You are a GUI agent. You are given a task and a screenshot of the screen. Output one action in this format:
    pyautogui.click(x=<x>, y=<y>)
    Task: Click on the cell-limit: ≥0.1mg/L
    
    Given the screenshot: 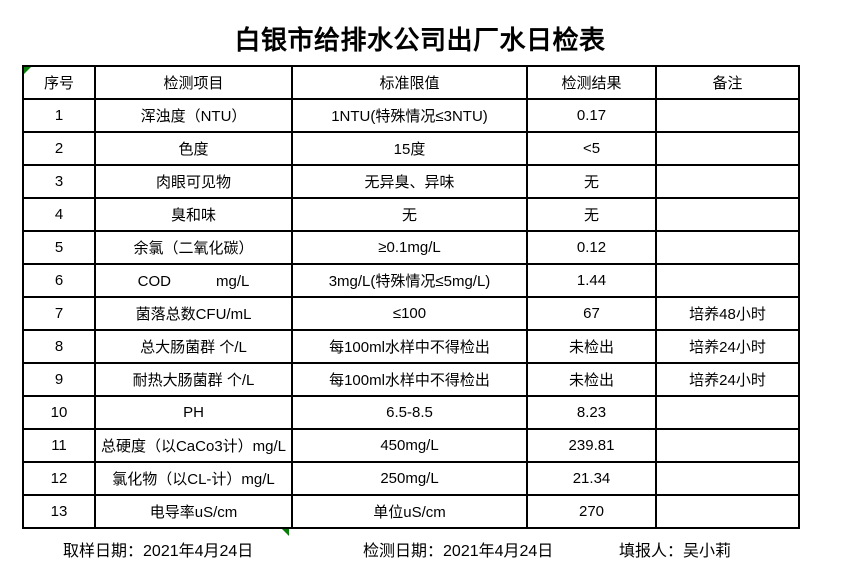 What is the action you would take?
    pyautogui.click(x=409, y=247)
    